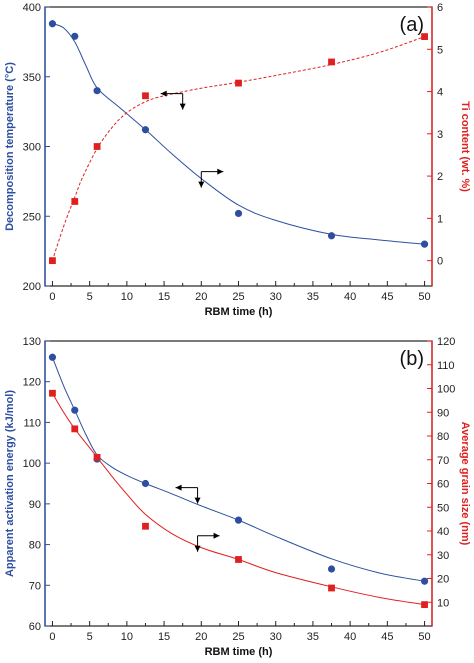 The height and width of the screenshot is (663, 474). I want to click on y-right-tick-label: 80, so click(443, 437).